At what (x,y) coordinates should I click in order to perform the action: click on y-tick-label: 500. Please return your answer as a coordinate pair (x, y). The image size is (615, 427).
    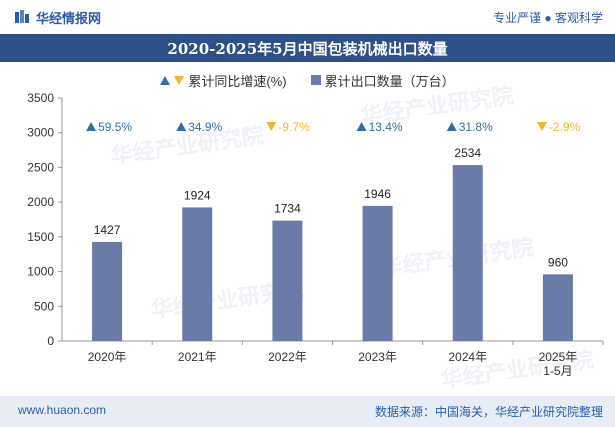
    Looking at the image, I should click on (44, 306).